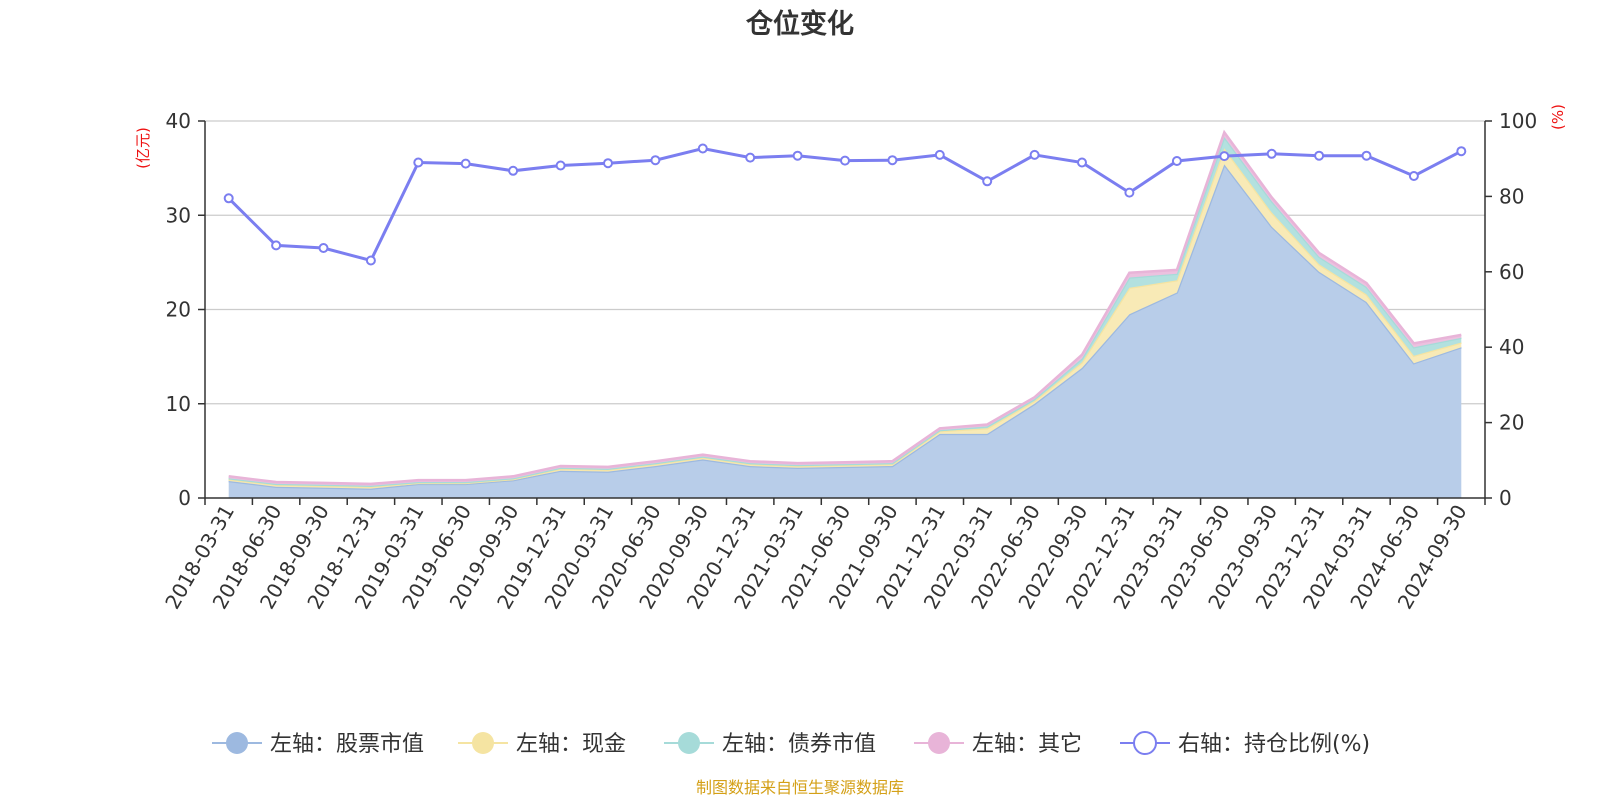 The height and width of the screenshot is (800, 1600). What do you see at coordinates (178, 310) in the screenshot?
I see `left-tick-label: 20` at bounding box center [178, 310].